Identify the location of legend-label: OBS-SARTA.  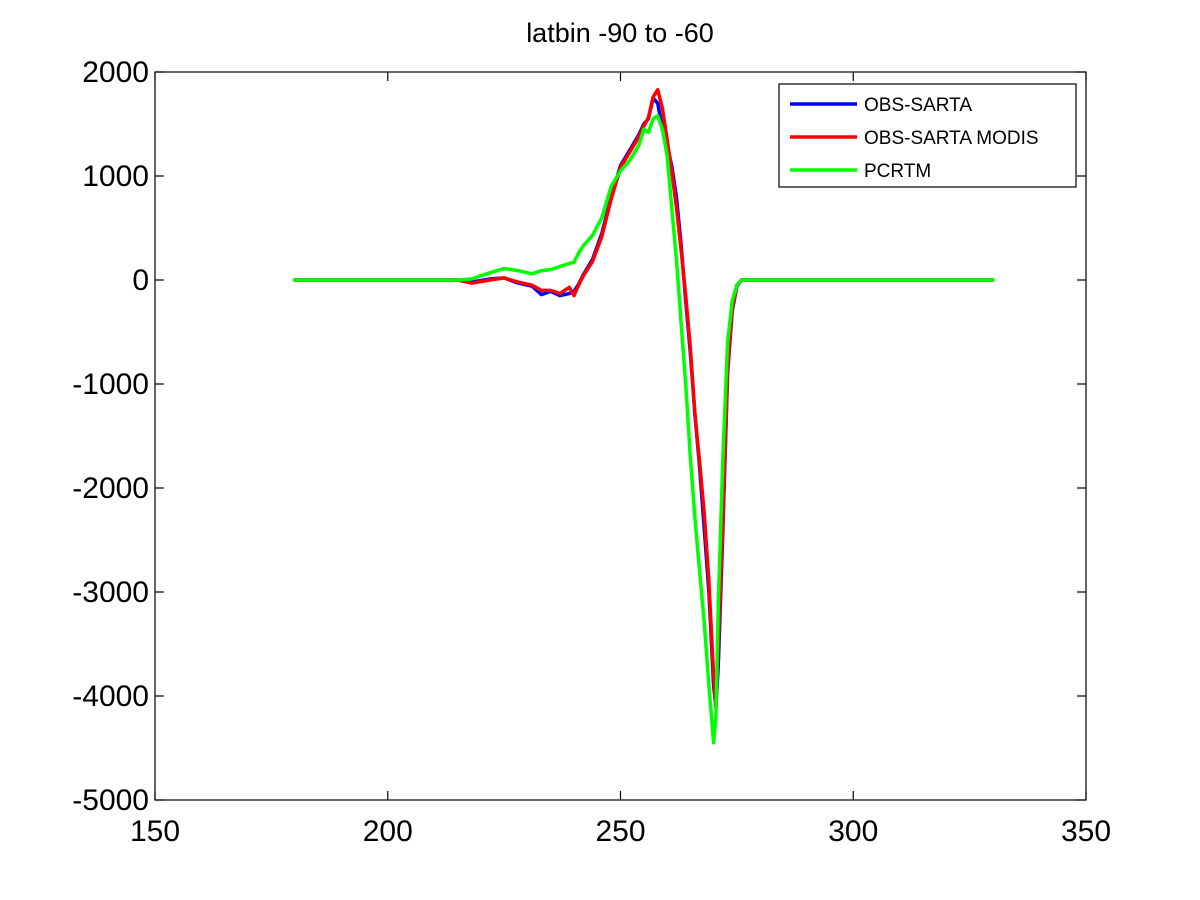
(918, 105).